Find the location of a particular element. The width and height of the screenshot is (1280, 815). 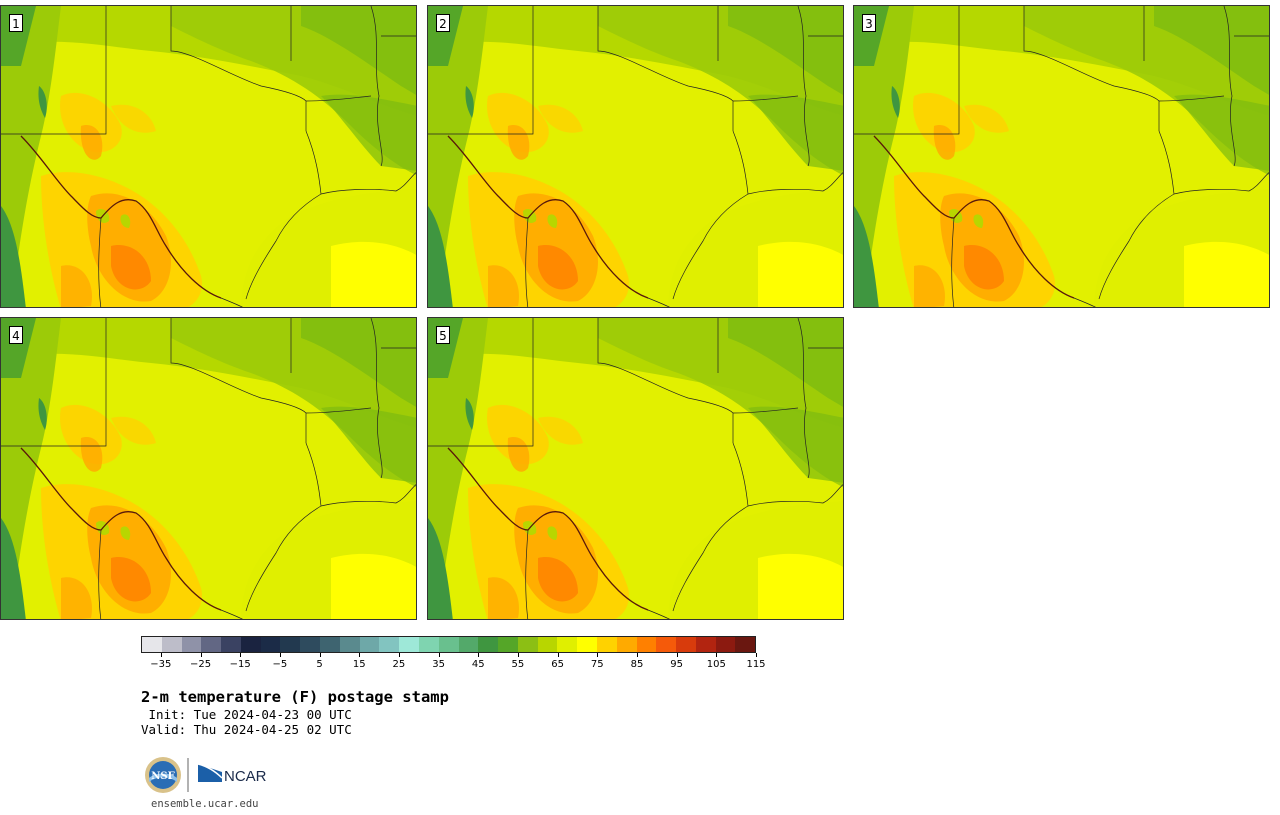

colorbar-tick-label: 115 is located at coordinates (756, 664).